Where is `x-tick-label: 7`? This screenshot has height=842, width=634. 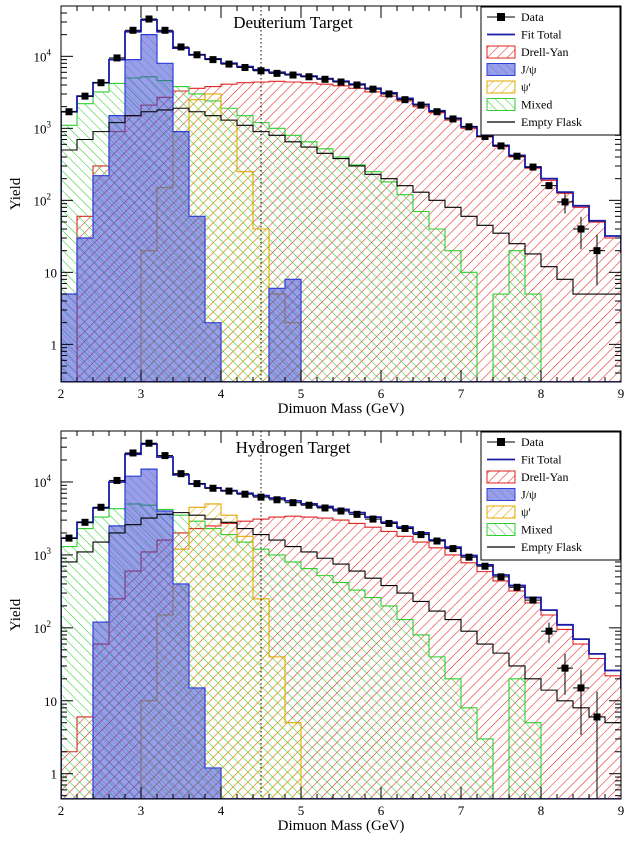 x-tick-label: 7 is located at coordinates (461, 810).